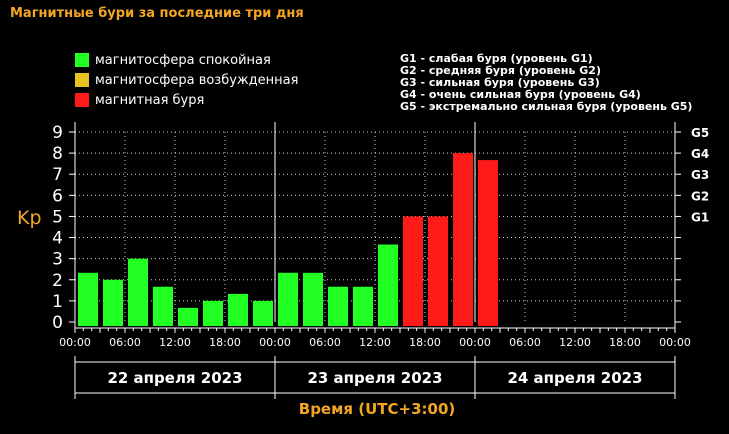  Describe the element at coordinates (197, 80) in the screenshot. I see `legend-label-excited: магнитосфера возбужденная` at that location.